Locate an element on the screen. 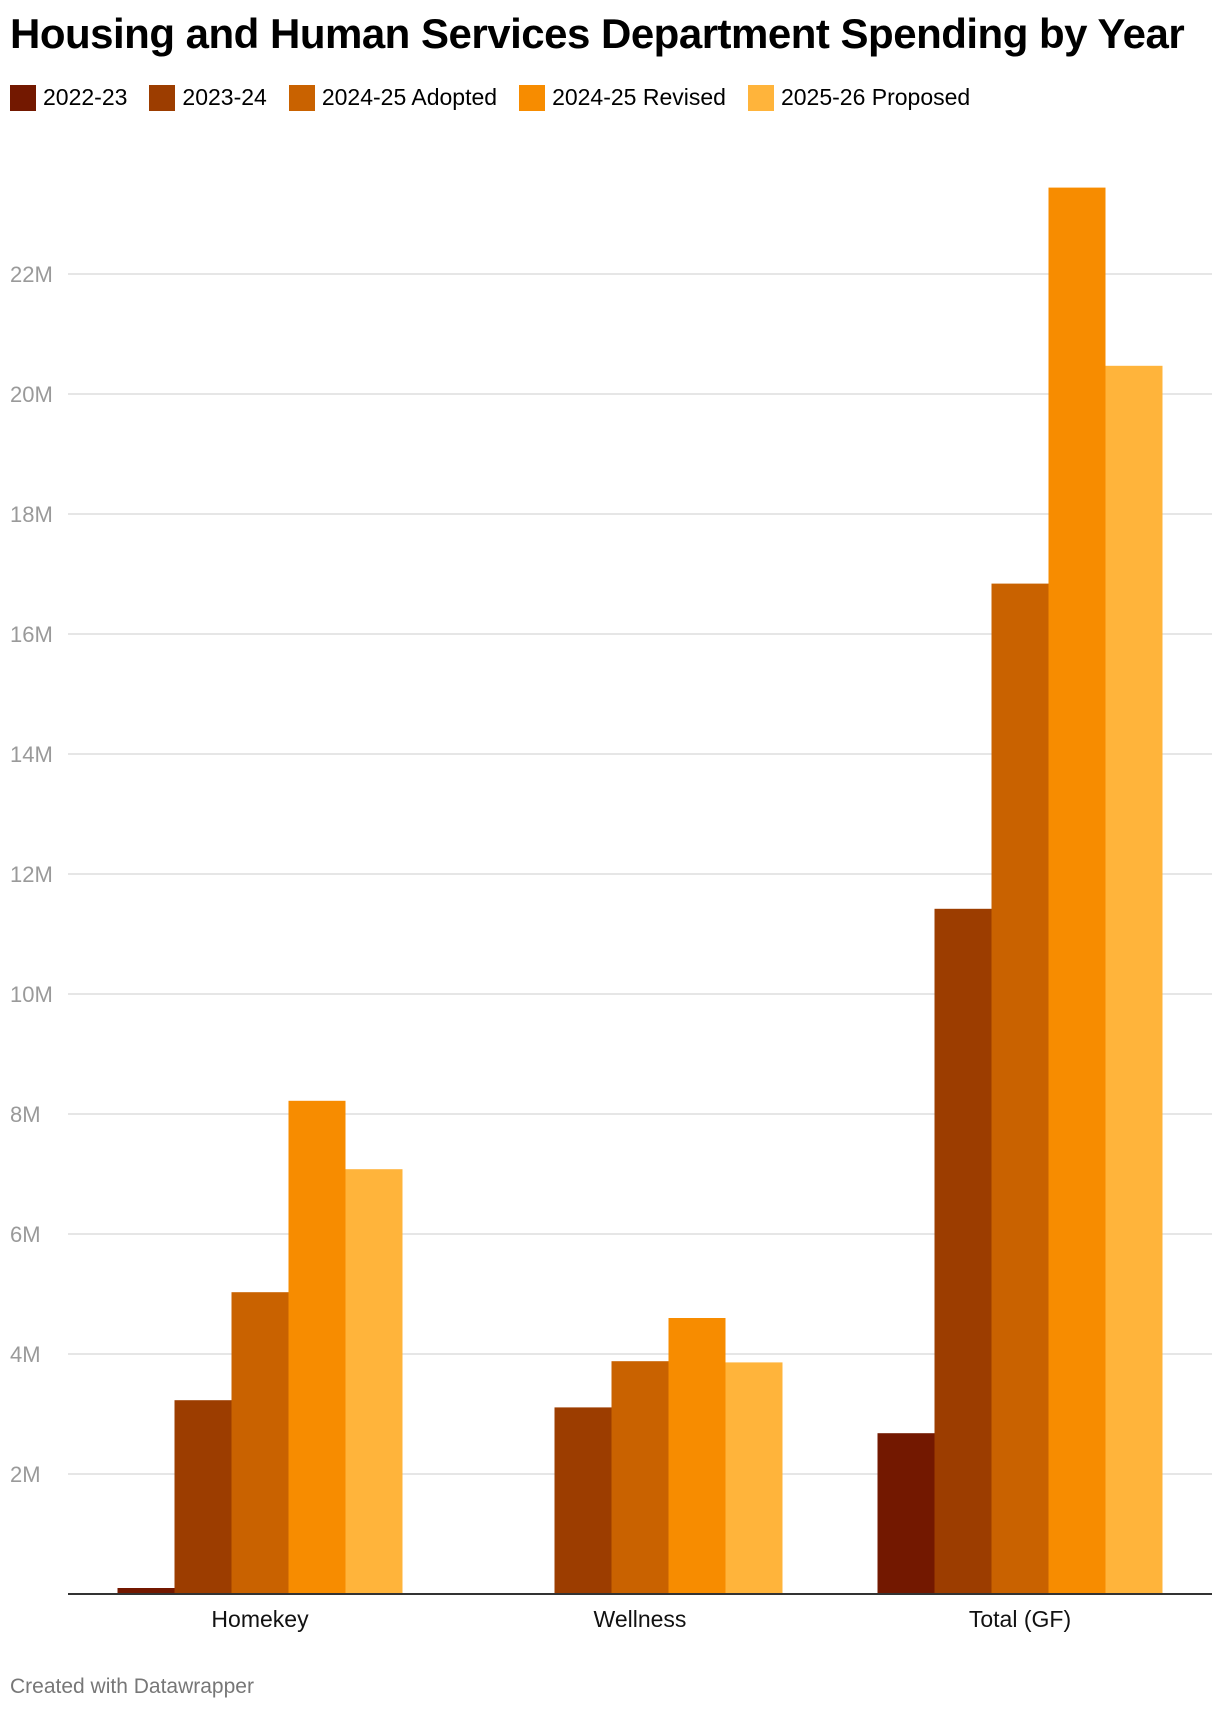 The width and height of the screenshot is (1220, 1714). y-tick-label: 12M is located at coordinates (31, 874).